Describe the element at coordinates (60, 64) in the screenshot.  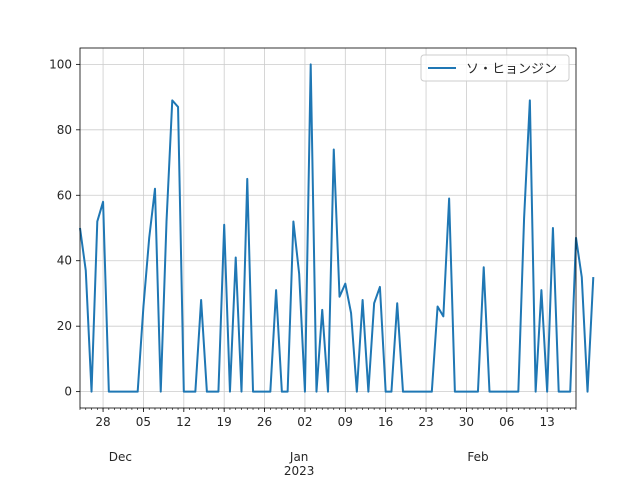
I see `y-tick-label: 100` at that location.